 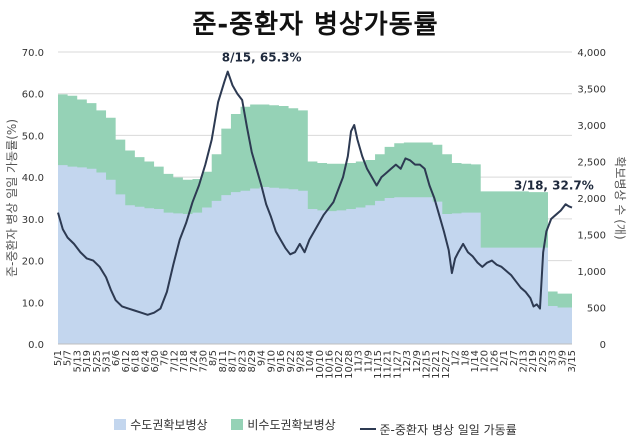 I want to click on right-tick-label: 2,500, so click(x=591, y=163).